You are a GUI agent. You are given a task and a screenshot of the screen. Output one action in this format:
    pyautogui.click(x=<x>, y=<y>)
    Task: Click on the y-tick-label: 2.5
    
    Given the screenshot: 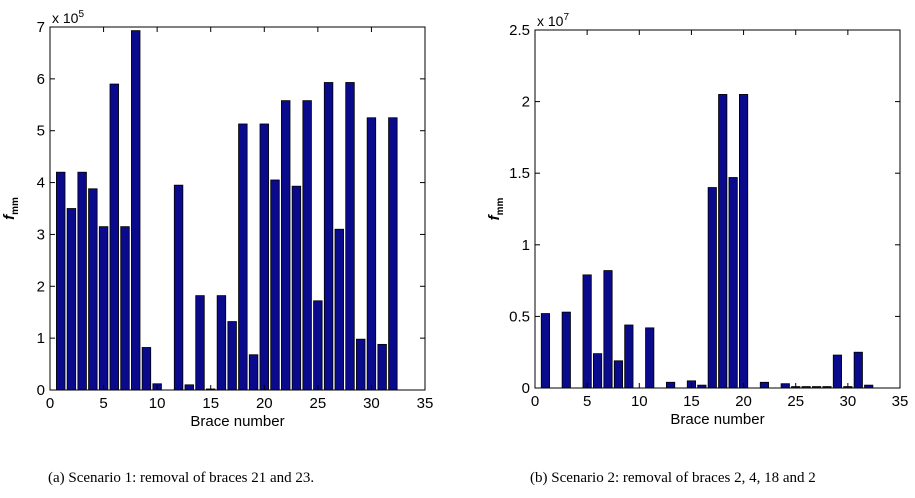 What is the action you would take?
    pyautogui.click(x=519, y=30)
    